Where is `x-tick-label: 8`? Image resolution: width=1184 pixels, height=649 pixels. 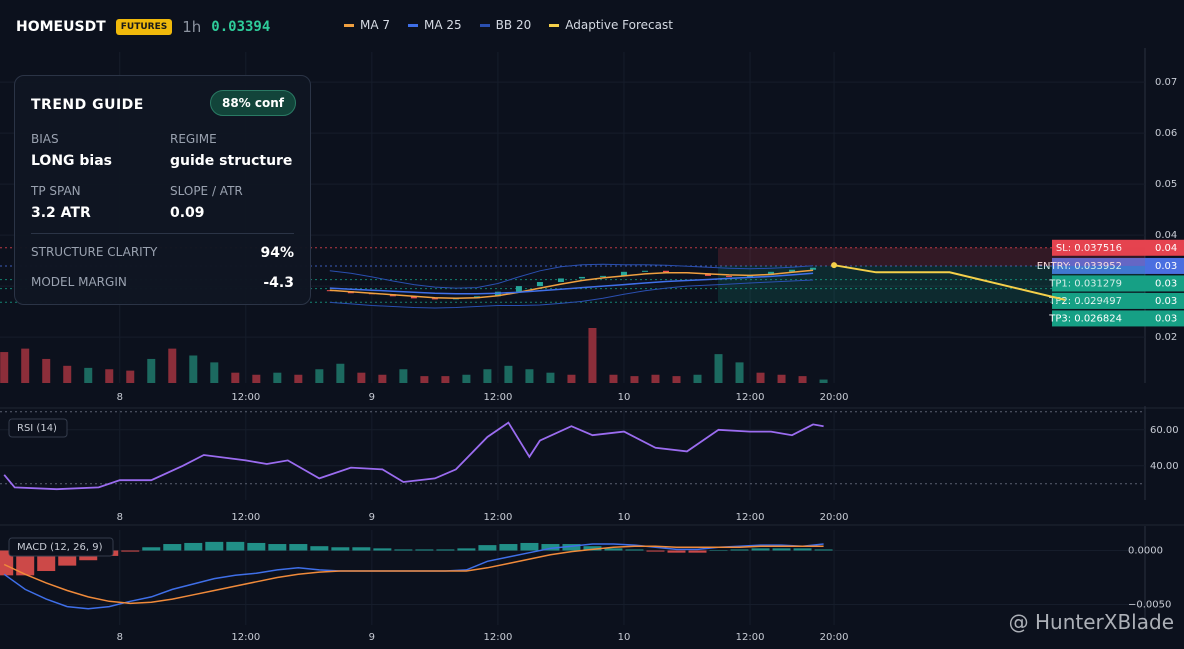
x-tick-label: 8 is located at coordinates (120, 397).